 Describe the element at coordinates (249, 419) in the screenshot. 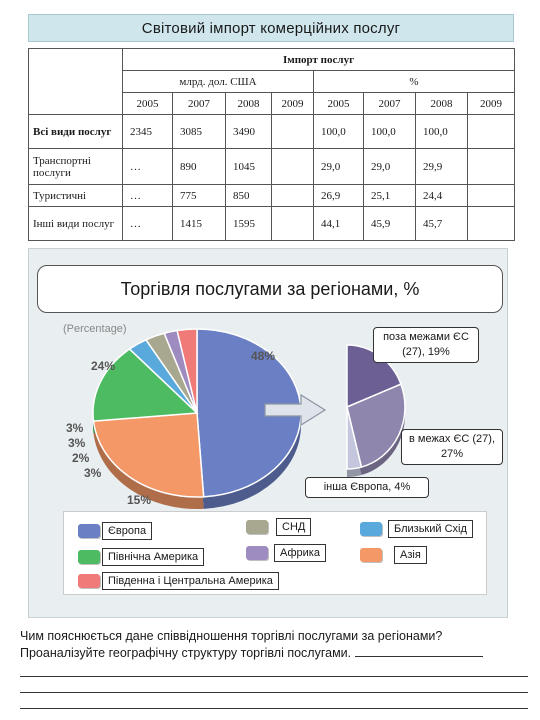

I see `pie-chart` at that location.